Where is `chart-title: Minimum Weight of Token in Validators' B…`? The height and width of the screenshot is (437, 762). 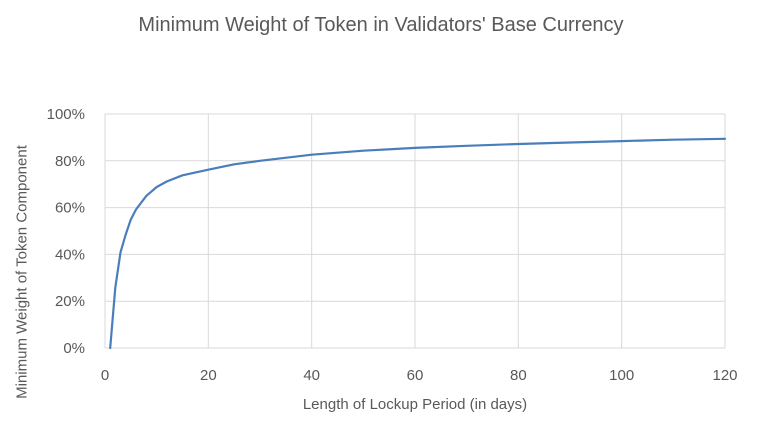 chart-title: Minimum Weight of Token in Validators' B… is located at coordinates (381, 25).